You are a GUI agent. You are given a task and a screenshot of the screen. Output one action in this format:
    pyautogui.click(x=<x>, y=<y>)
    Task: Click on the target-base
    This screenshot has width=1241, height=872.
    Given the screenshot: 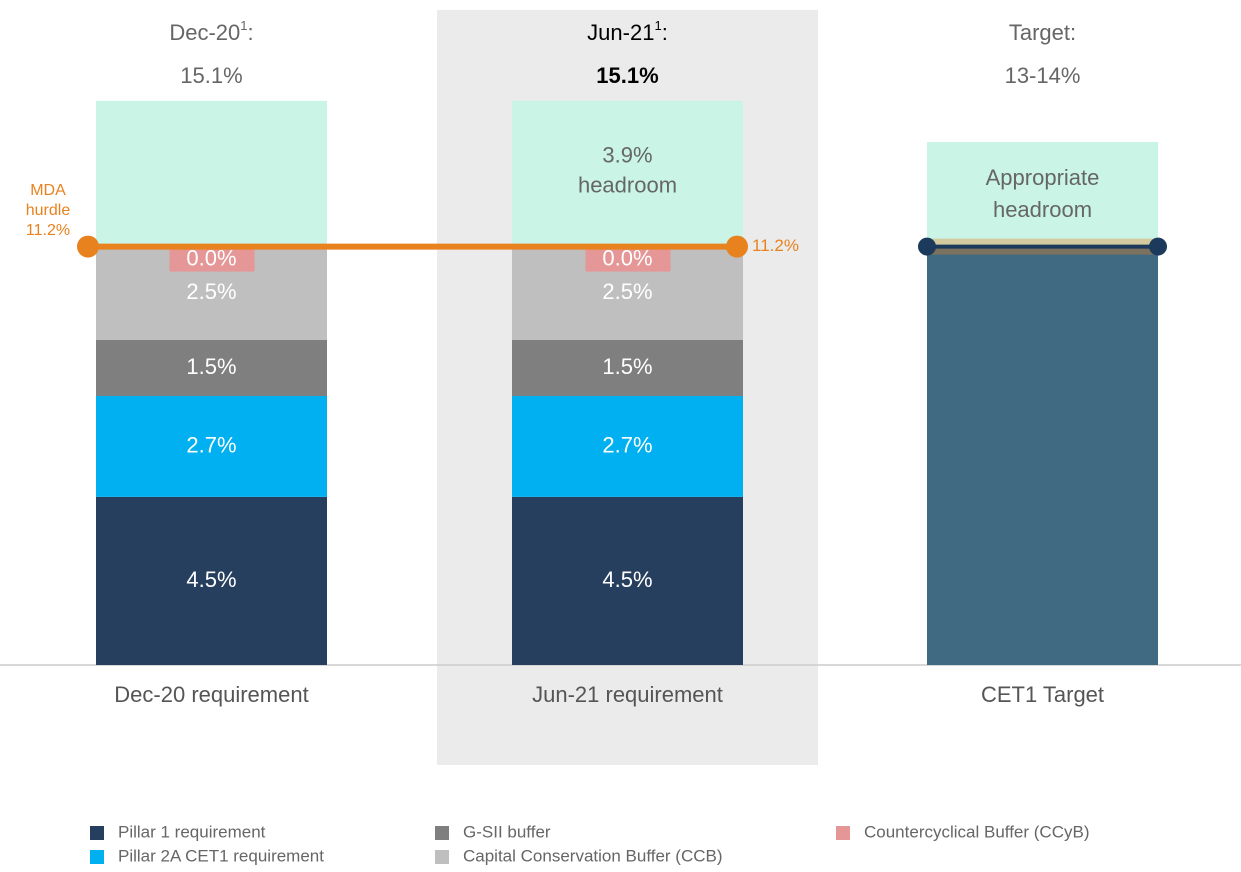 What is the action you would take?
    pyautogui.click(x=1042, y=455)
    